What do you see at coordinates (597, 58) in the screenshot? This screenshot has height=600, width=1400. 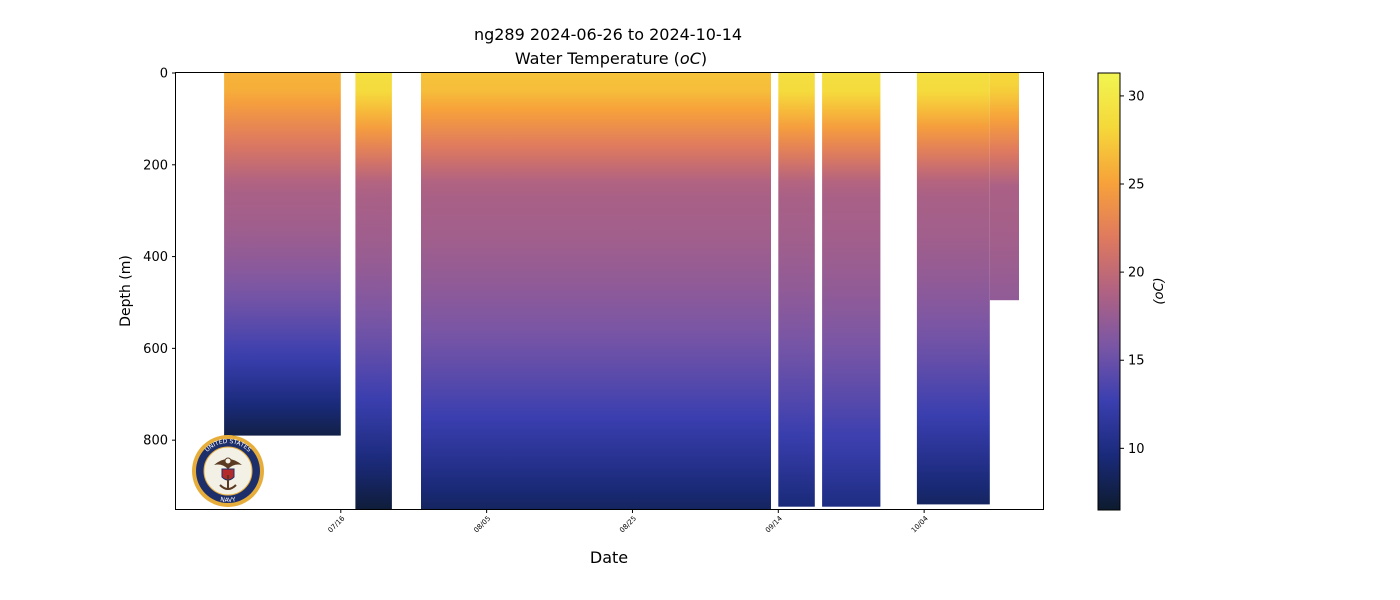 I see `chart-subtitle-text: Water Temperature (` at bounding box center [597, 58].